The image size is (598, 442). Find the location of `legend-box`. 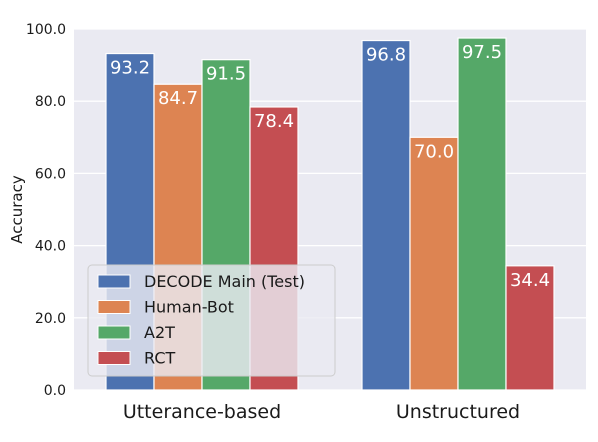

legend-box is located at coordinates (211, 320).